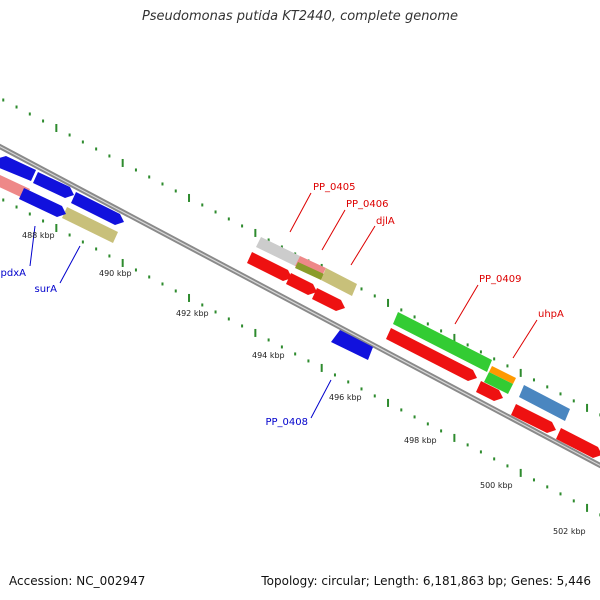 The height and width of the screenshot is (600, 600). Describe the element at coordinates (466, 304) in the screenshot. I see `leader-pp0409` at that location.